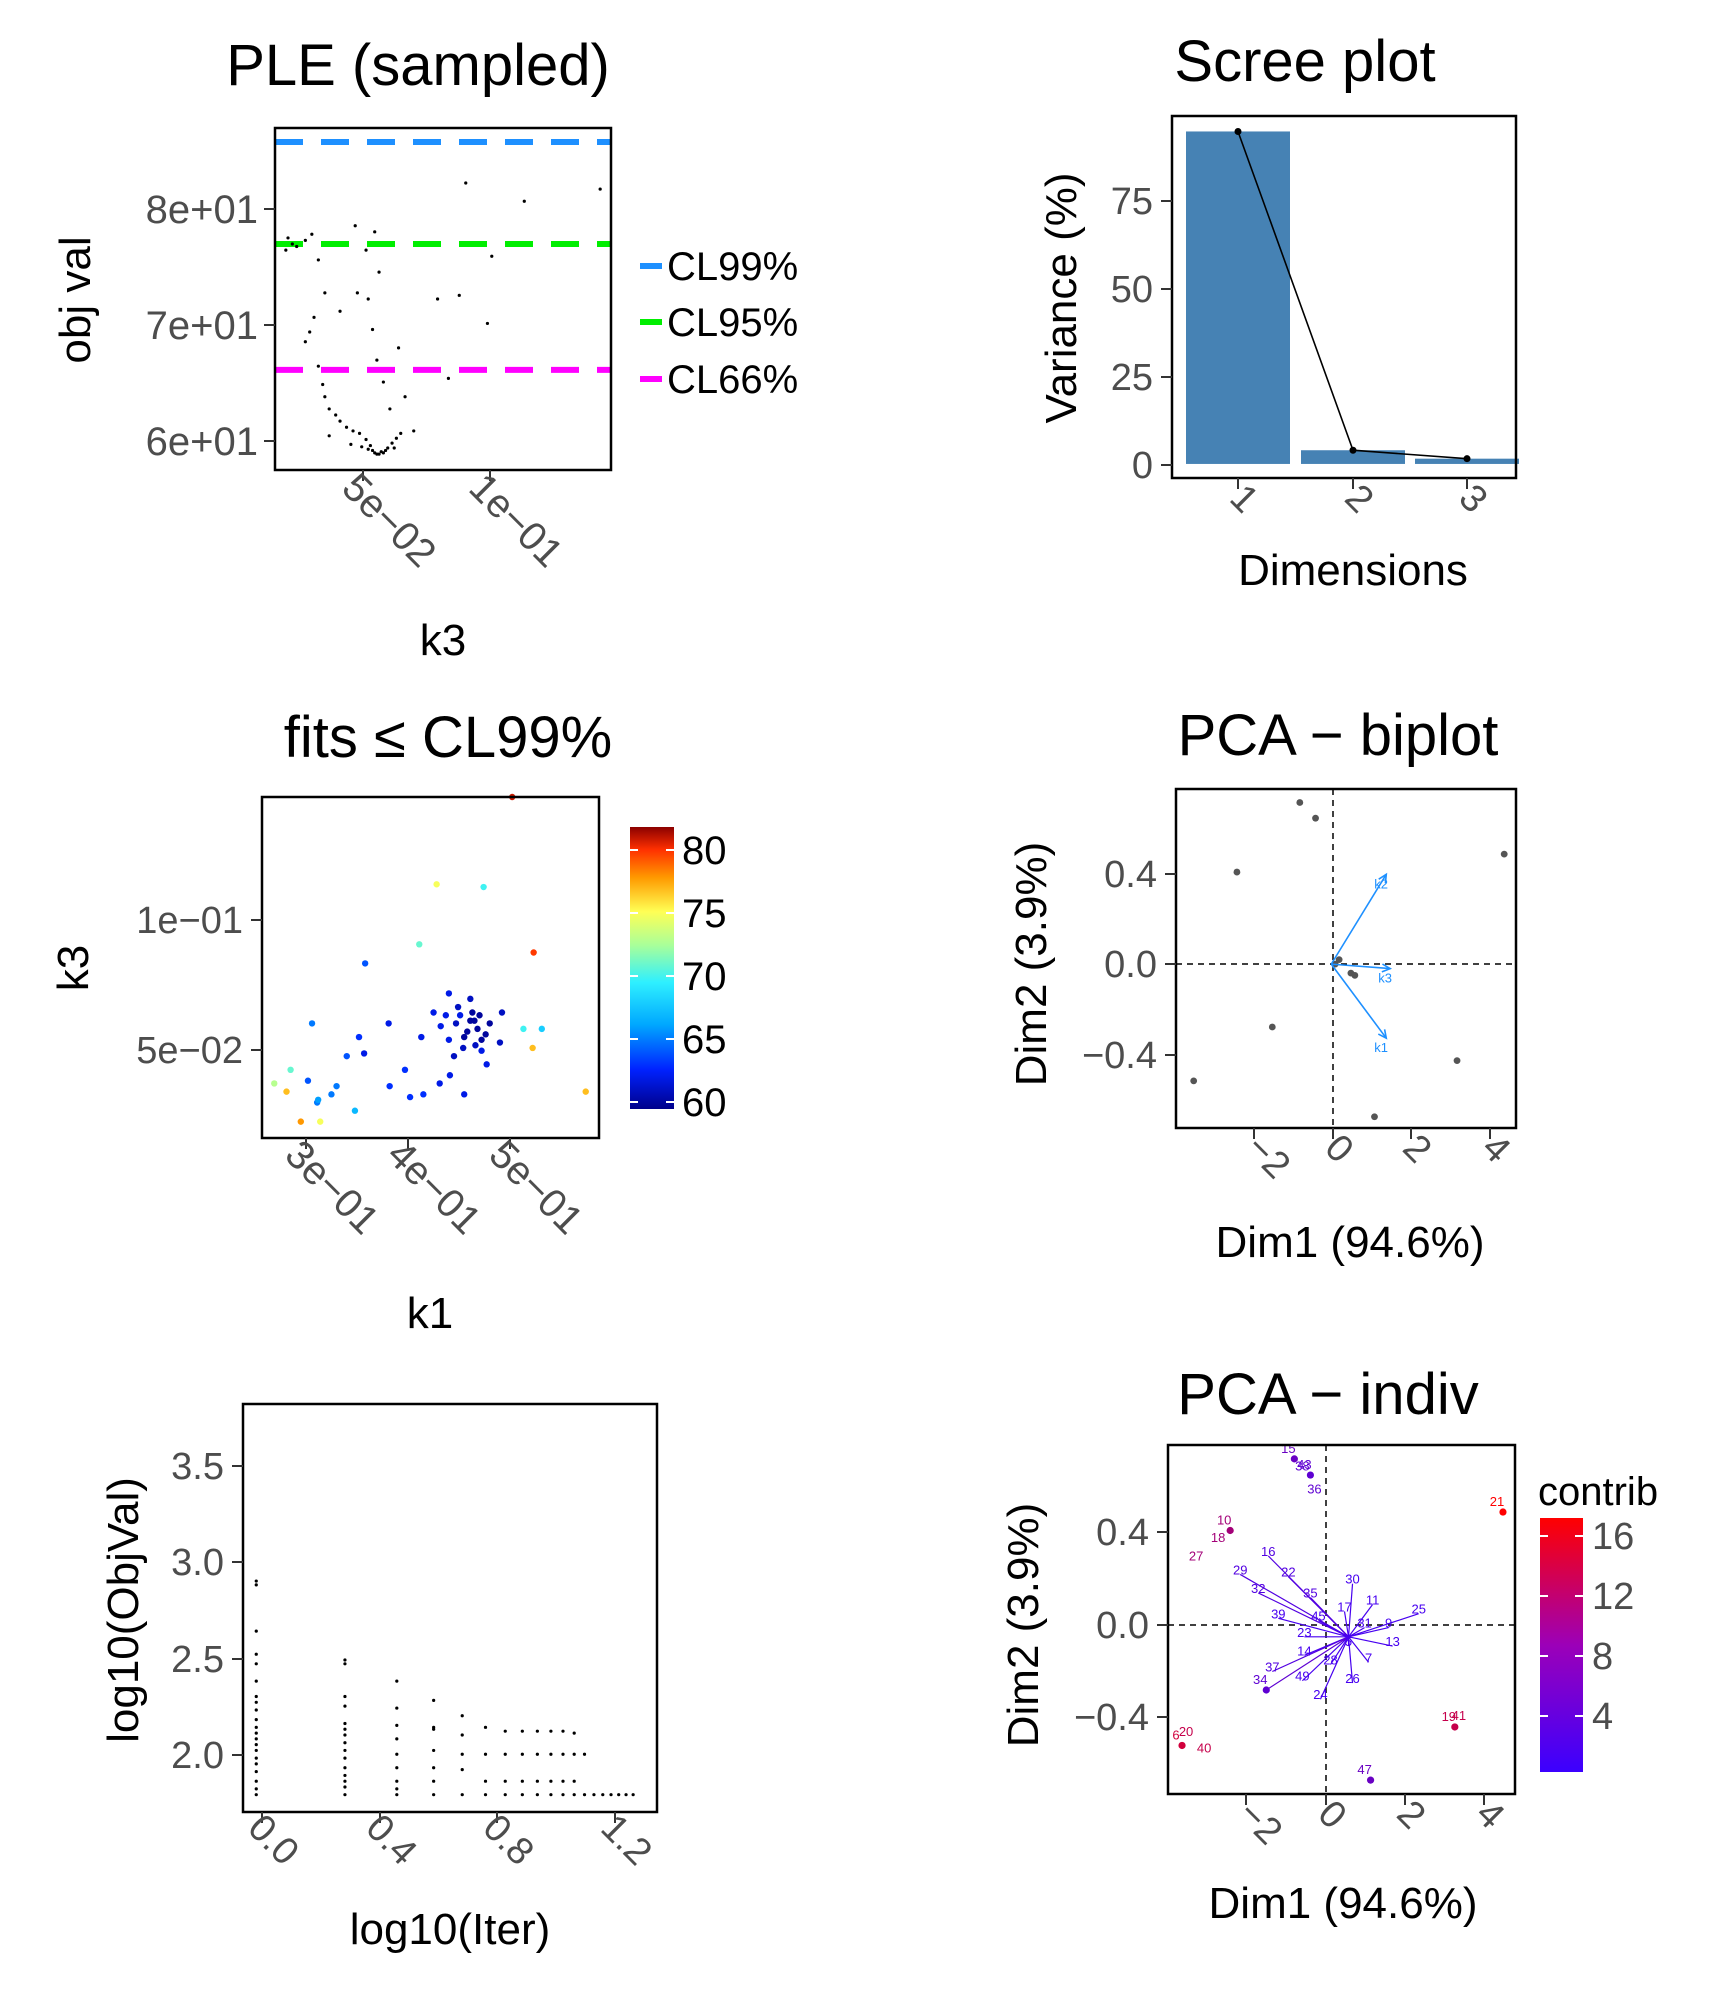  What do you see at coordinates (1352, 297) in the screenshot?
I see `scree-bars` at bounding box center [1352, 297].